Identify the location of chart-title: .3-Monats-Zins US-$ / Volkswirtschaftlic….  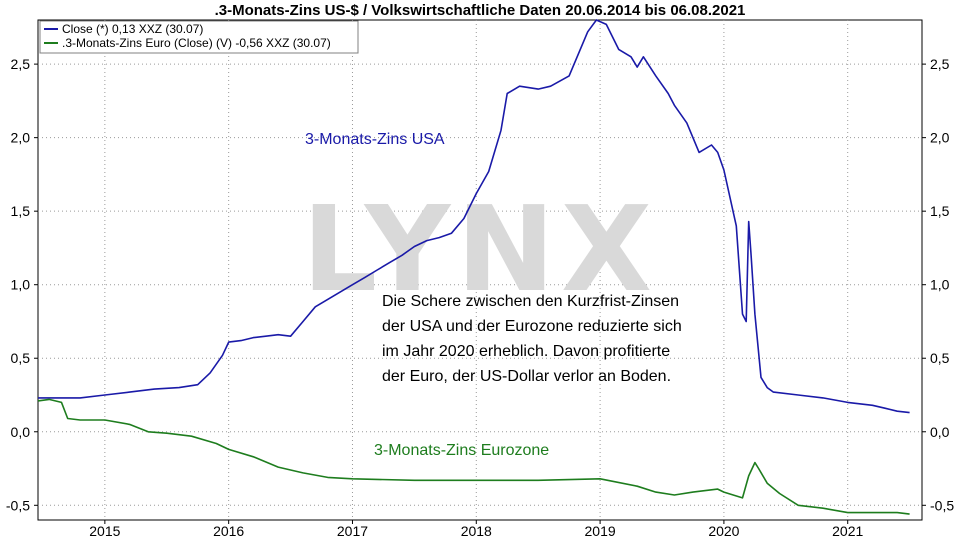
(480, 10).